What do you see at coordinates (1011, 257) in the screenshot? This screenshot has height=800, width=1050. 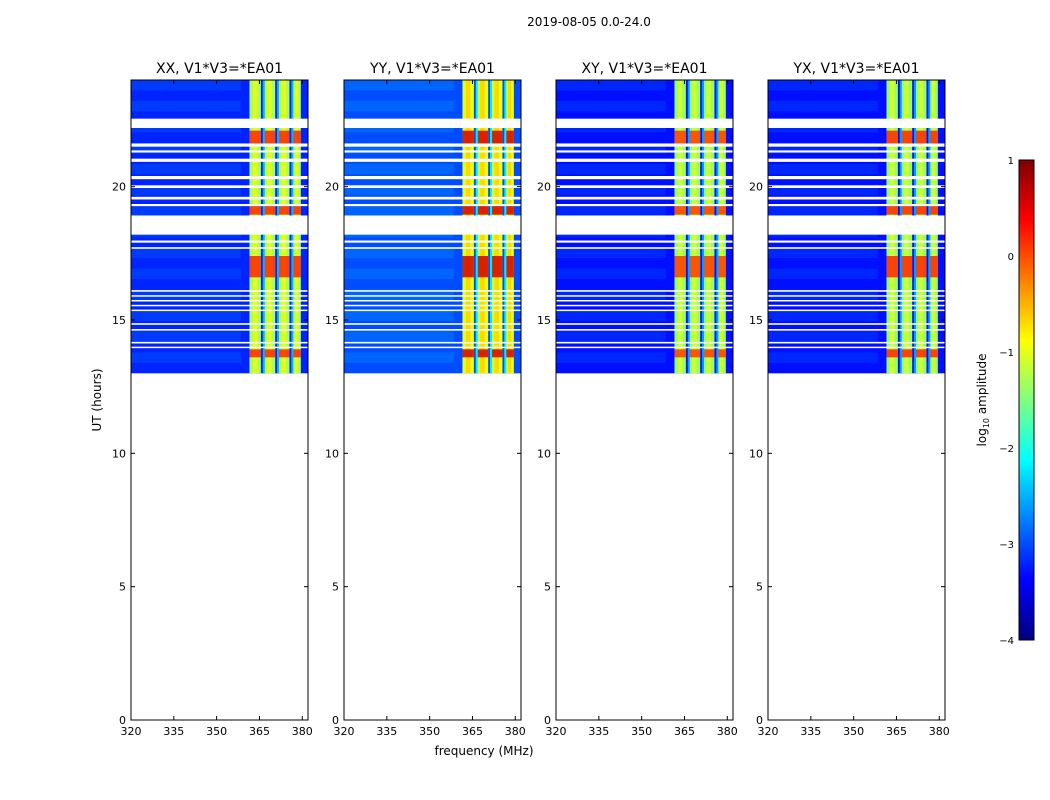 I see `colorbar-tick-label: 0` at bounding box center [1011, 257].